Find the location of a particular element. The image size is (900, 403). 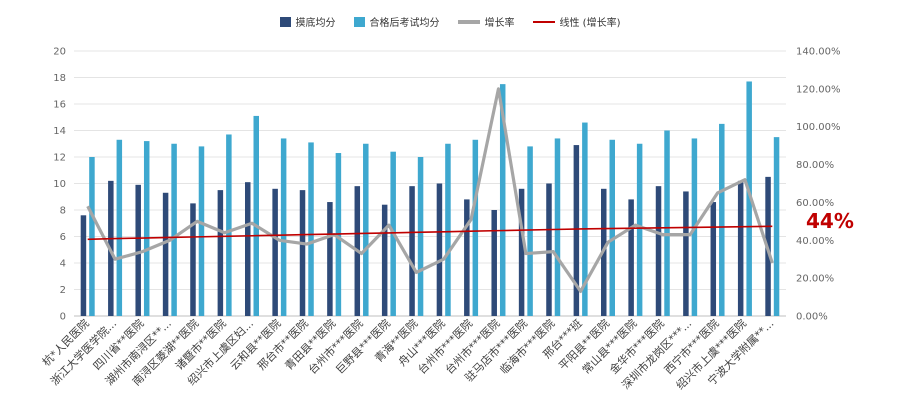

legend-item-series1: 摸底均分 is located at coordinates (307, 21).